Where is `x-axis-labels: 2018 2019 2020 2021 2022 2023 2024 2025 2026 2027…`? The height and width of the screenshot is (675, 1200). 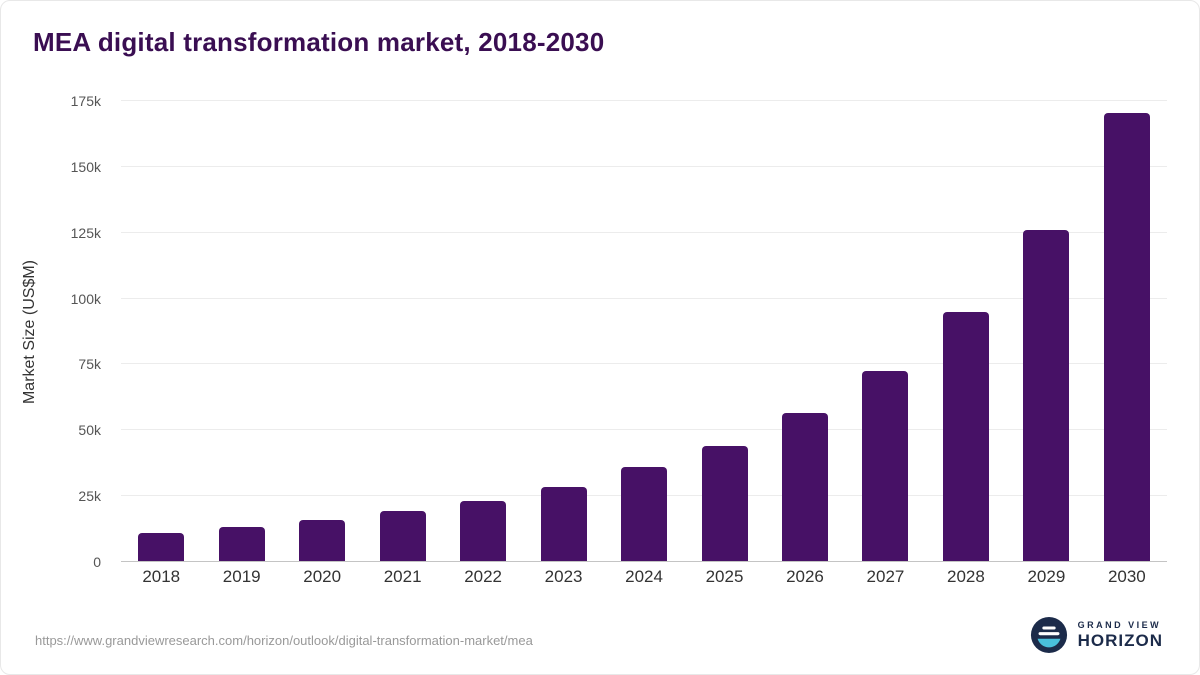
x-axis-labels: 2018 2019 2020 2021 2022 2023 2024 2025 2026 2027… is located at coordinates (644, 577).